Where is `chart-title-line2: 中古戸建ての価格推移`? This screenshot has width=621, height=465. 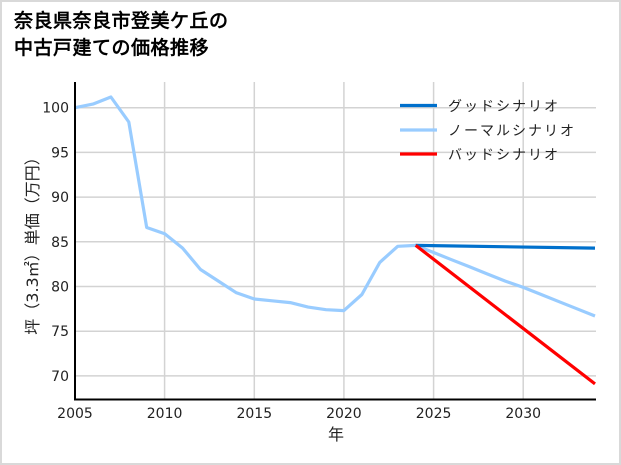 chart-title-line2: 中古戸建ての価格推移 is located at coordinates (112, 48).